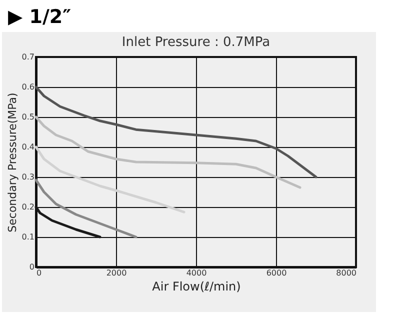 The height and width of the screenshot is (321, 407). Describe the element at coordinates (28, 87) in the screenshot. I see `y-tick-label: 0.6` at that location.